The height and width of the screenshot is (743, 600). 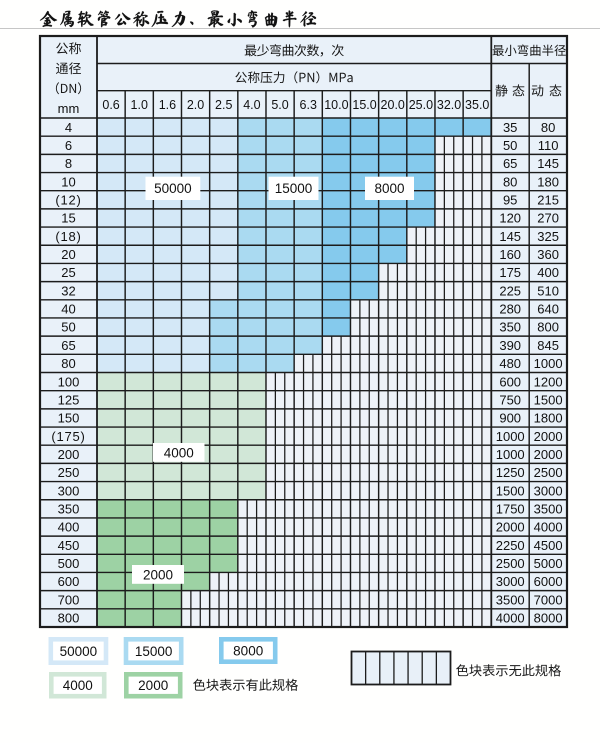 What do you see at coordinates (279, 105) in the screenshot?
I see `svg-text: 5.0` at bounding box center [279, 105].